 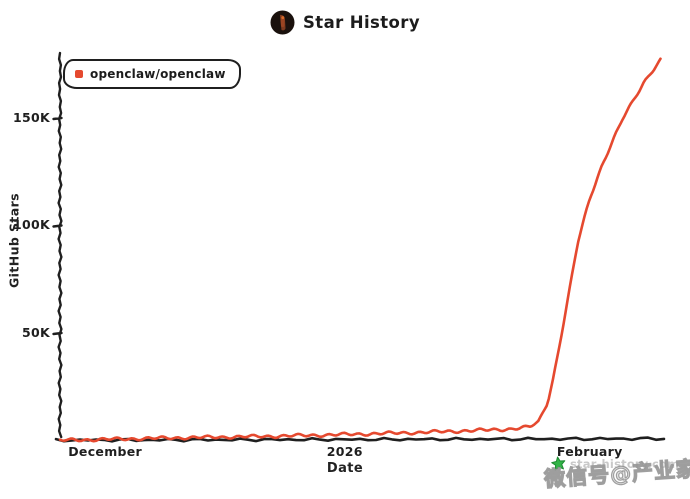 What do you see at coordinates (558, 463) in the screenshot?
I see `green-star-icon` at bounding box center [558, 463].